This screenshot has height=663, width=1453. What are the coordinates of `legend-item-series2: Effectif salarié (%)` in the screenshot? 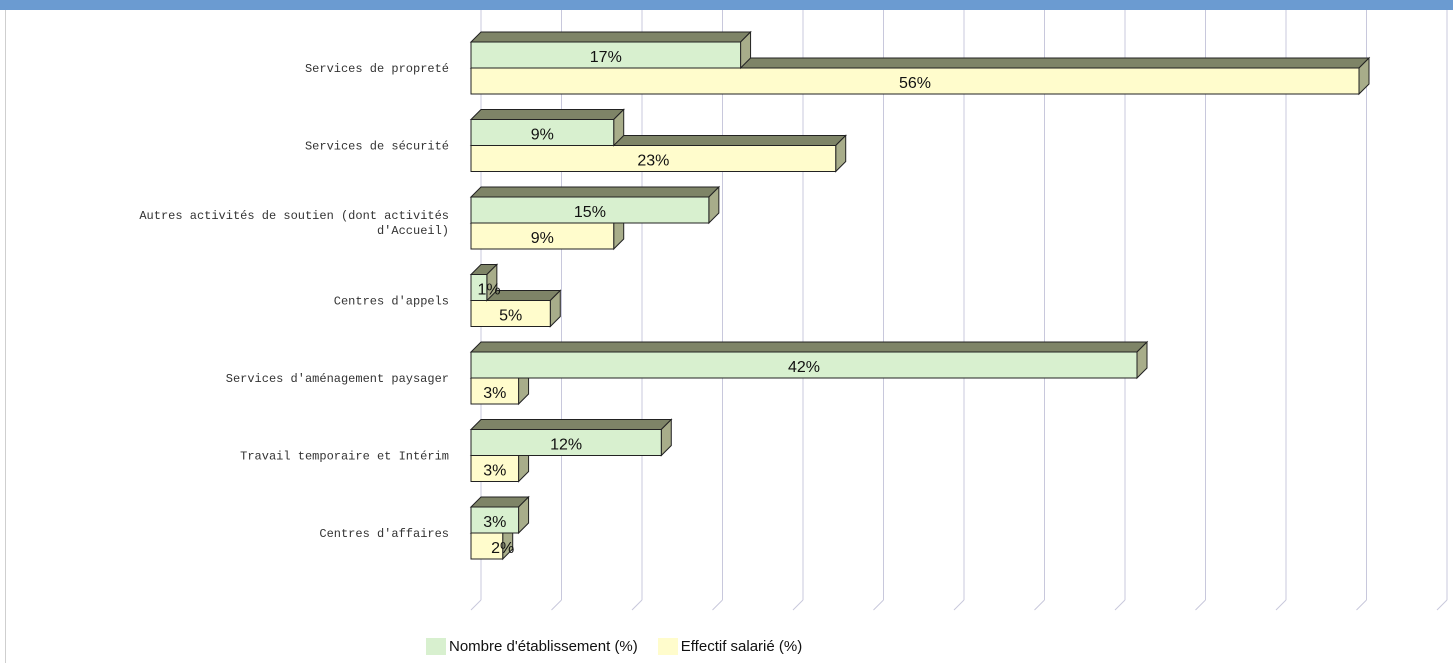 It's located at (730, 646).